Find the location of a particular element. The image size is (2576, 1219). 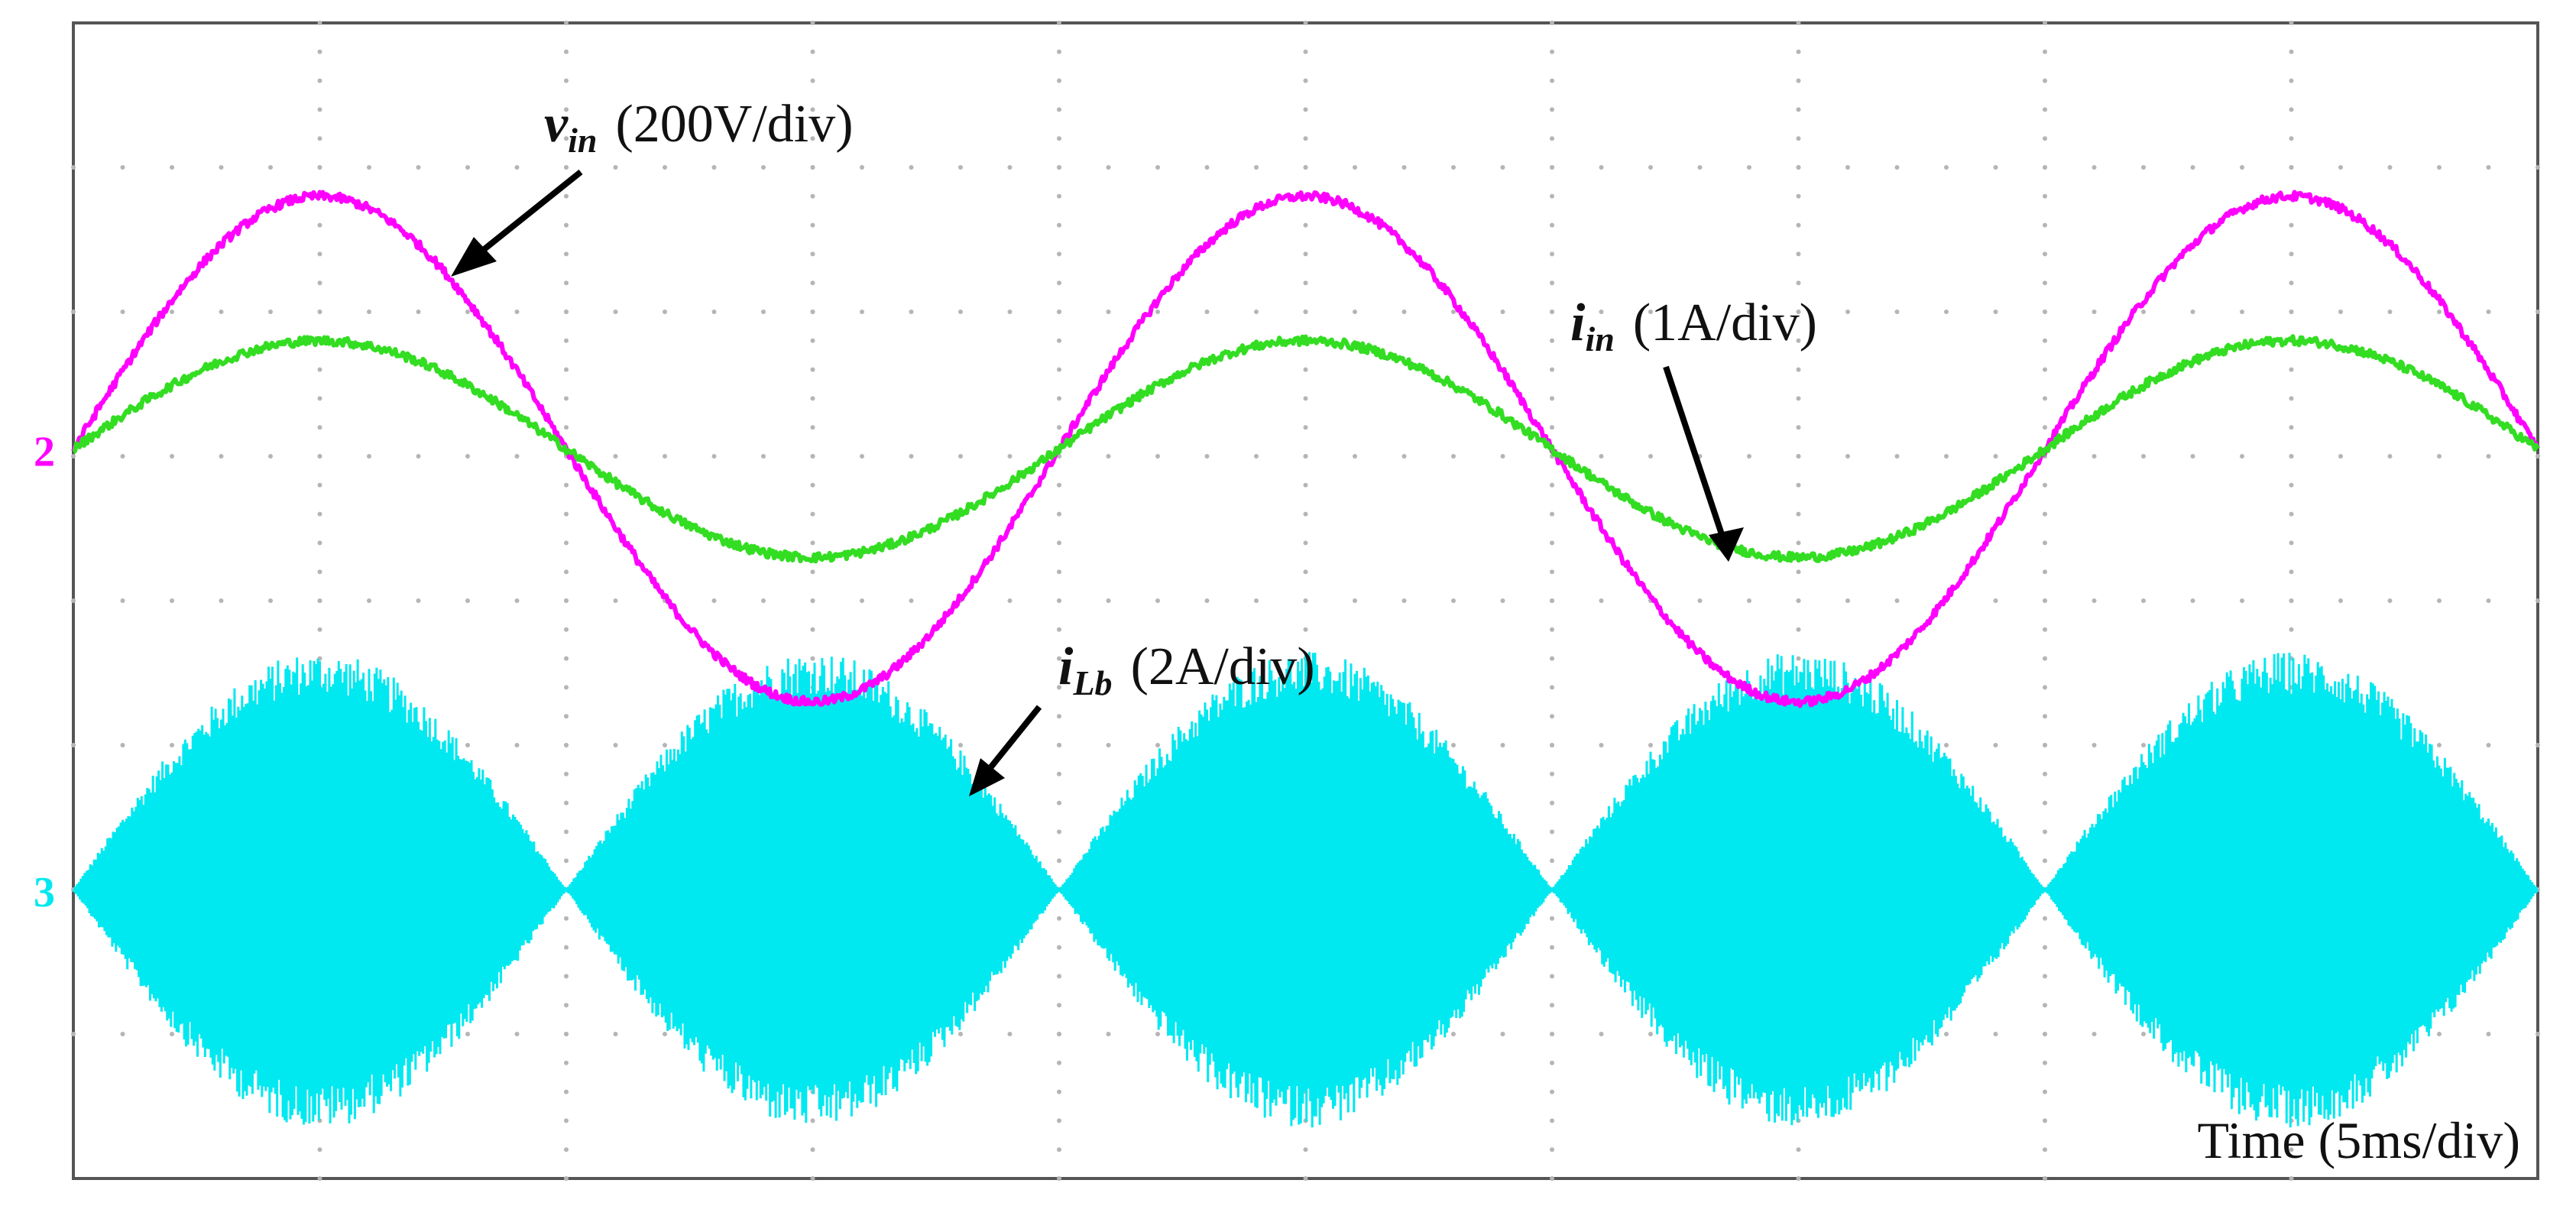

vin-arrow is located at coordinates (523, 218).